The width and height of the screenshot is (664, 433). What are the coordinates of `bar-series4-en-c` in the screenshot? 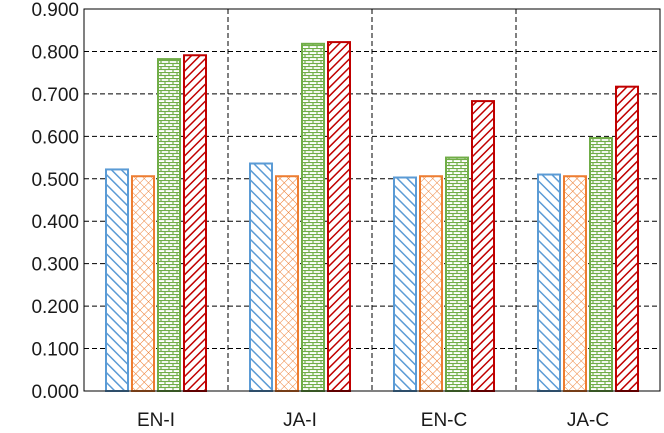 It's located at (483, 246).